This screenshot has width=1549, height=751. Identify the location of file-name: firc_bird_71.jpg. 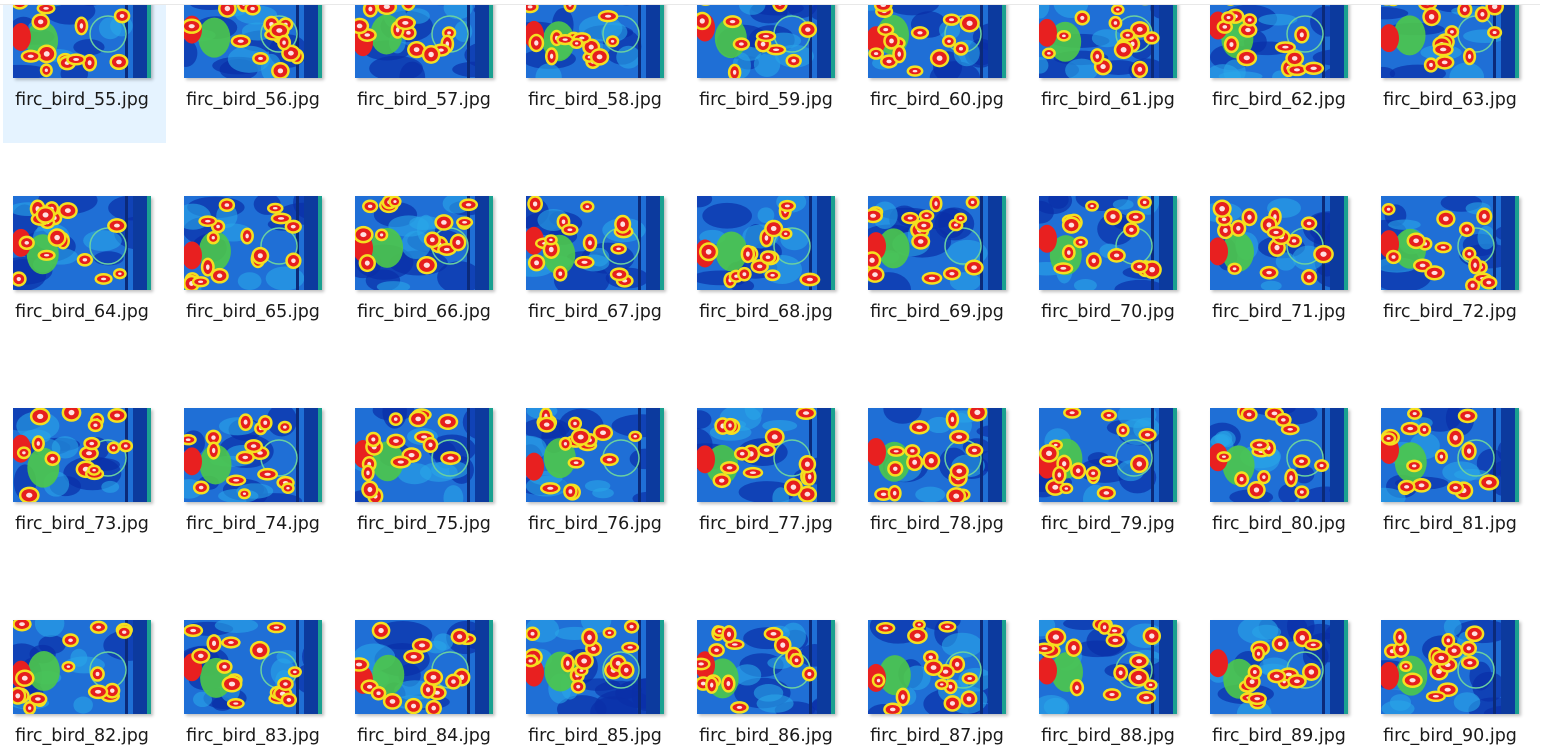
(1279, 312).